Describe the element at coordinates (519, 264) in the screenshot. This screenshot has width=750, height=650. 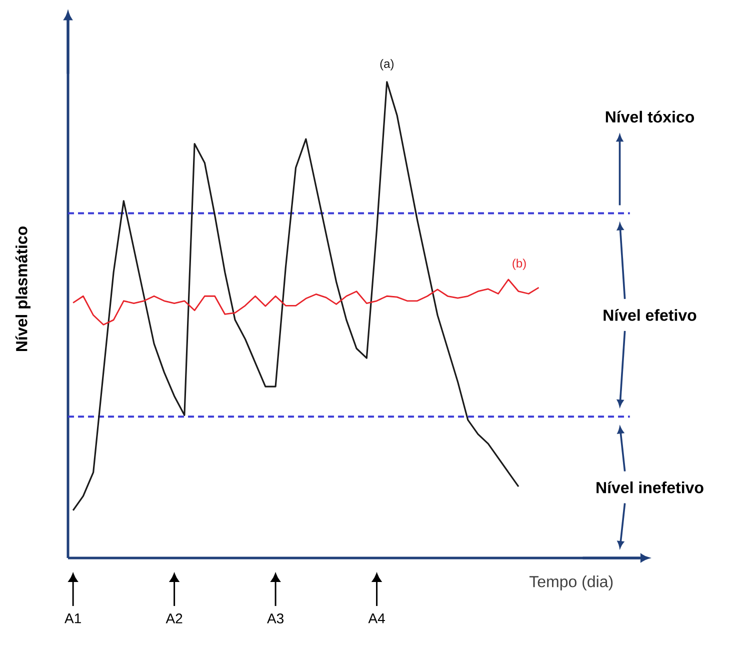
I see `series-label: (b)` at that location.